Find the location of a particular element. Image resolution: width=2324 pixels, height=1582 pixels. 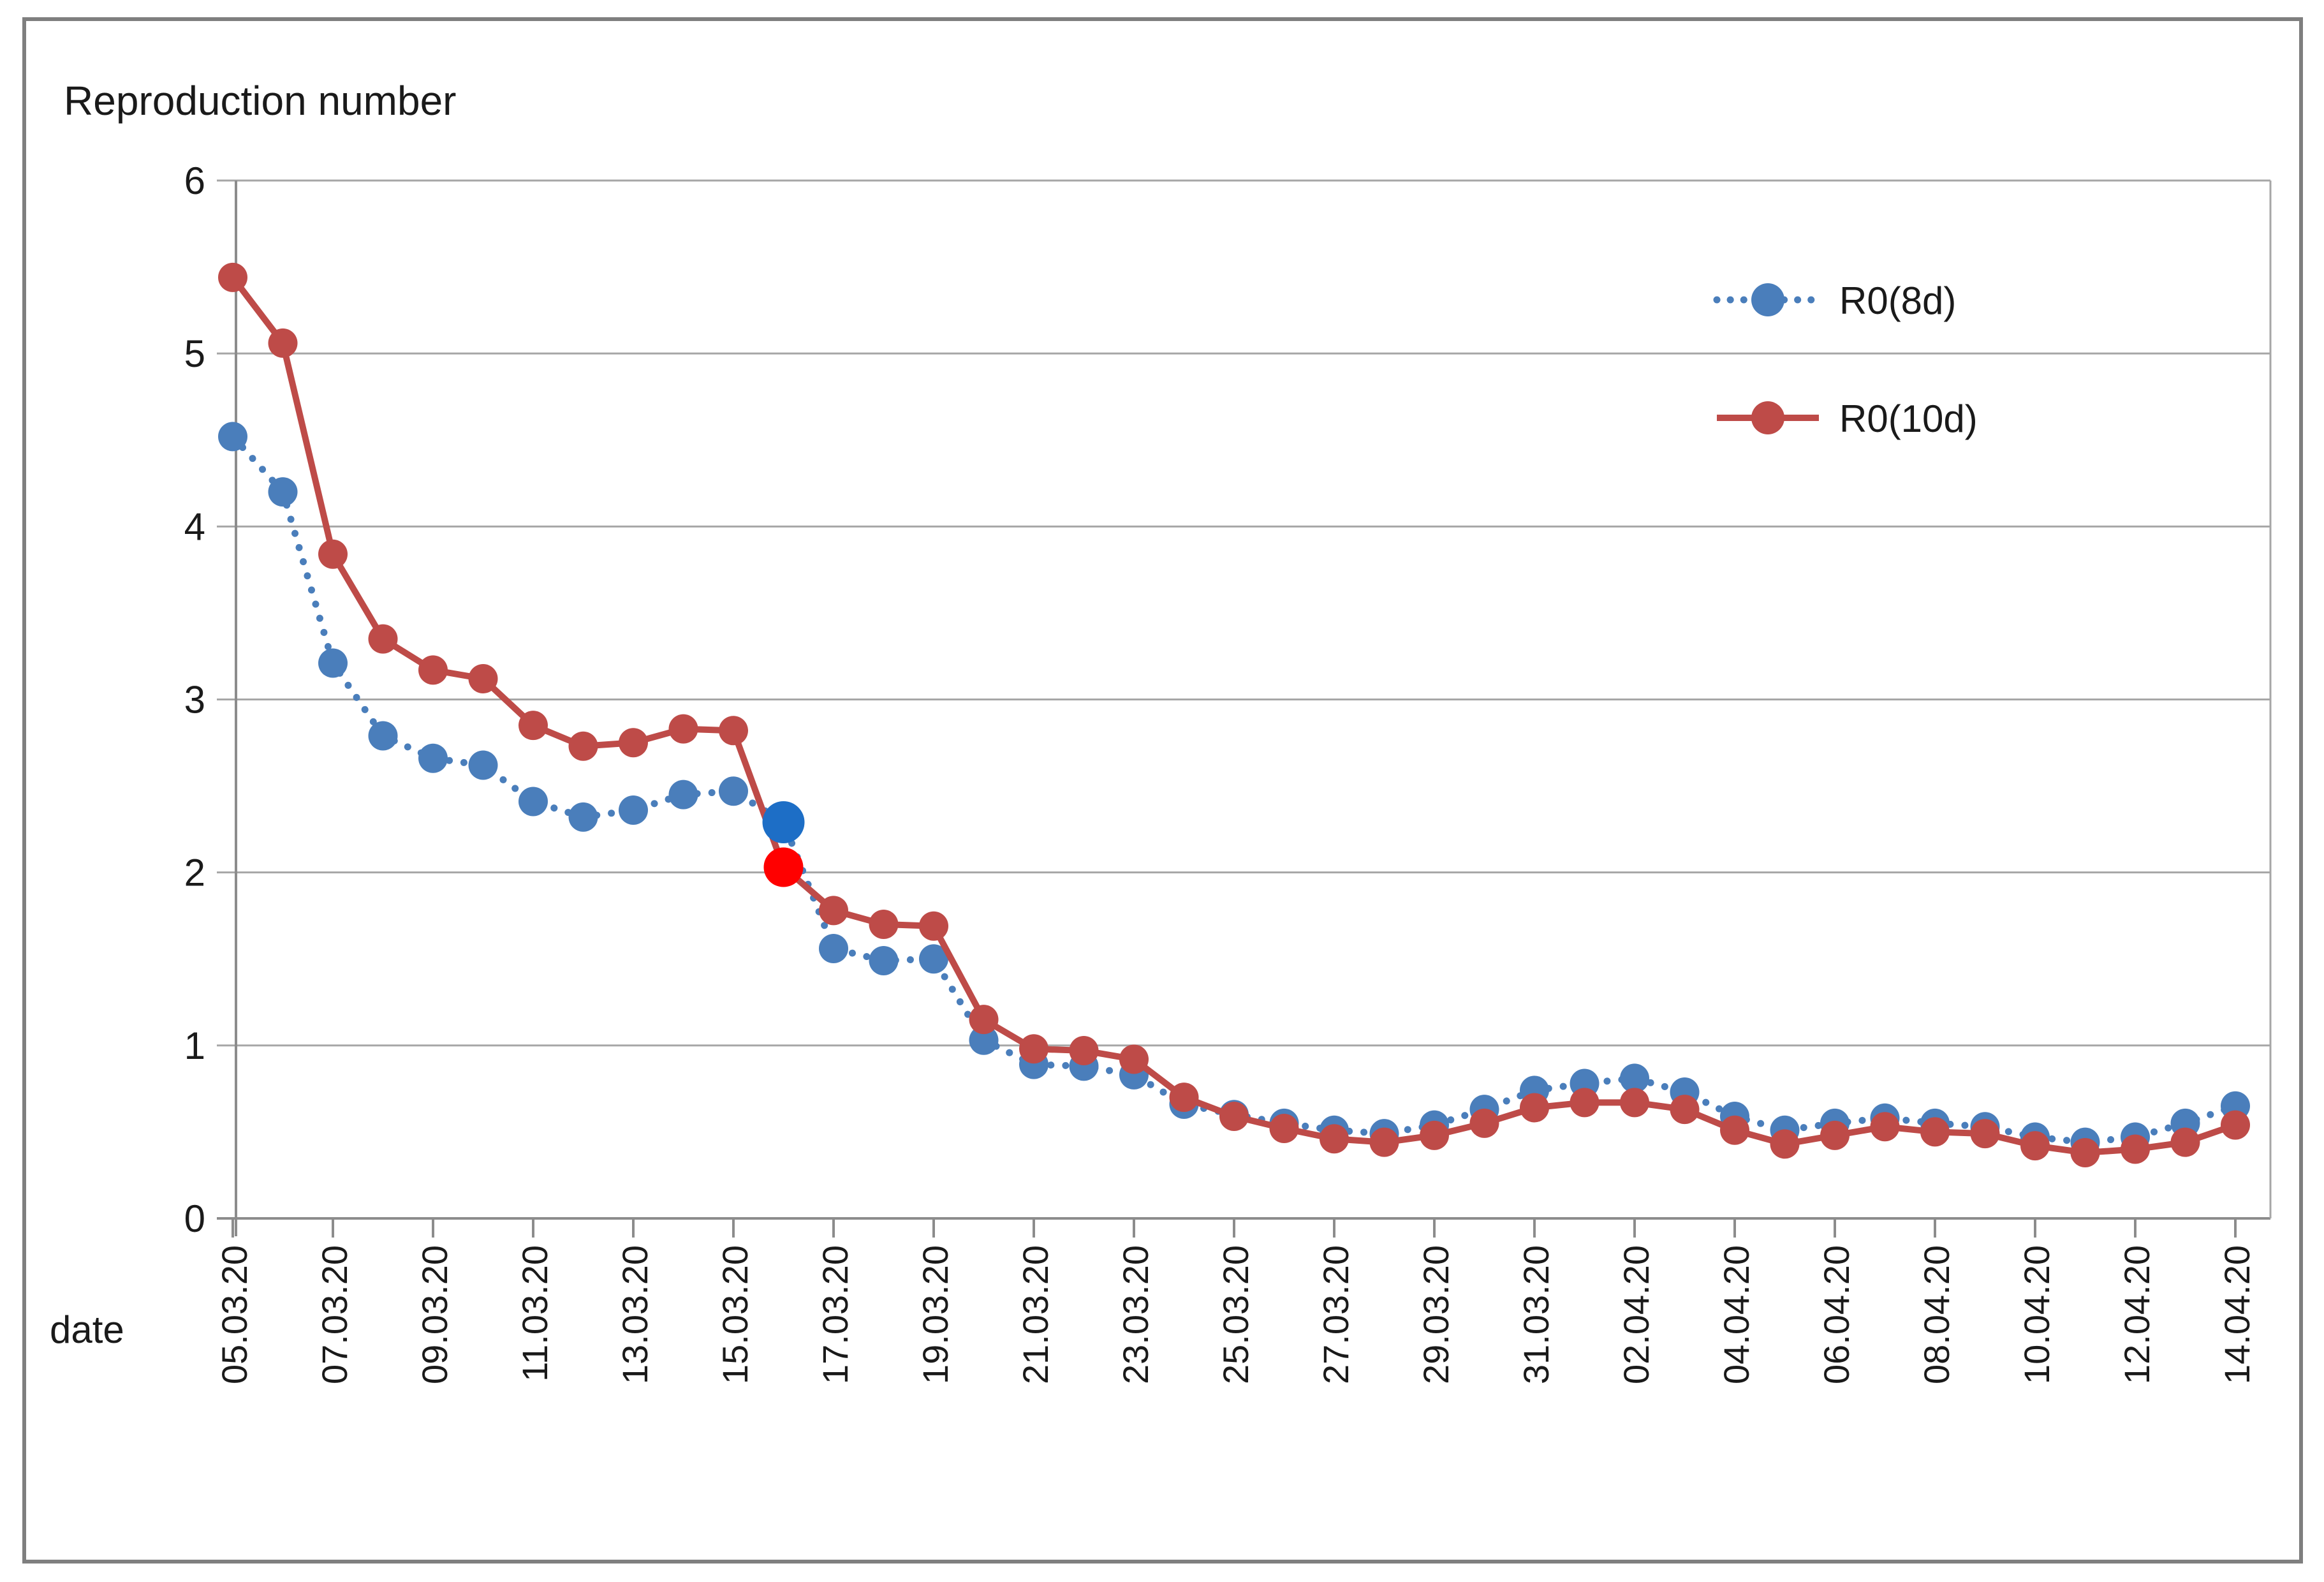

x-tick-label: 06.04.20 is located at coordinates (1837, 1314).